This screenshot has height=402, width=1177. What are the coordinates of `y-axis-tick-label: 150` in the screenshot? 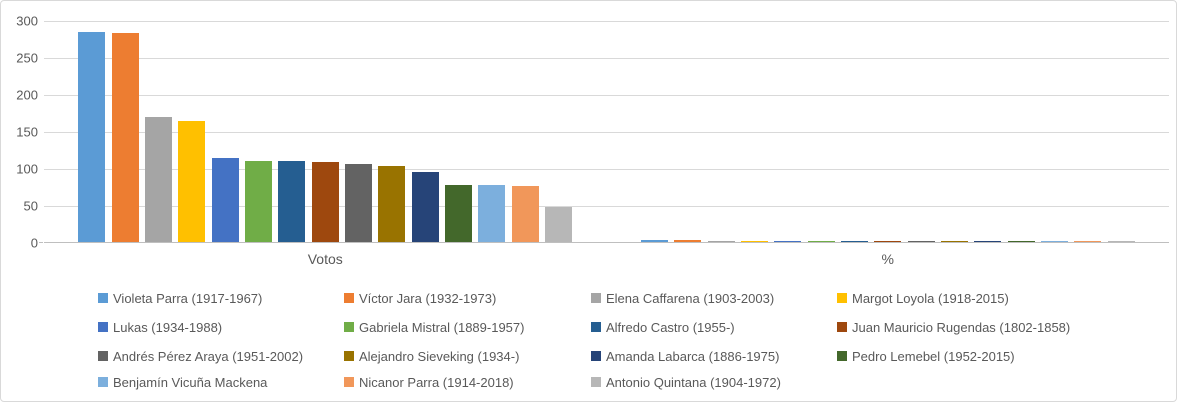 It's located at (27, 131).